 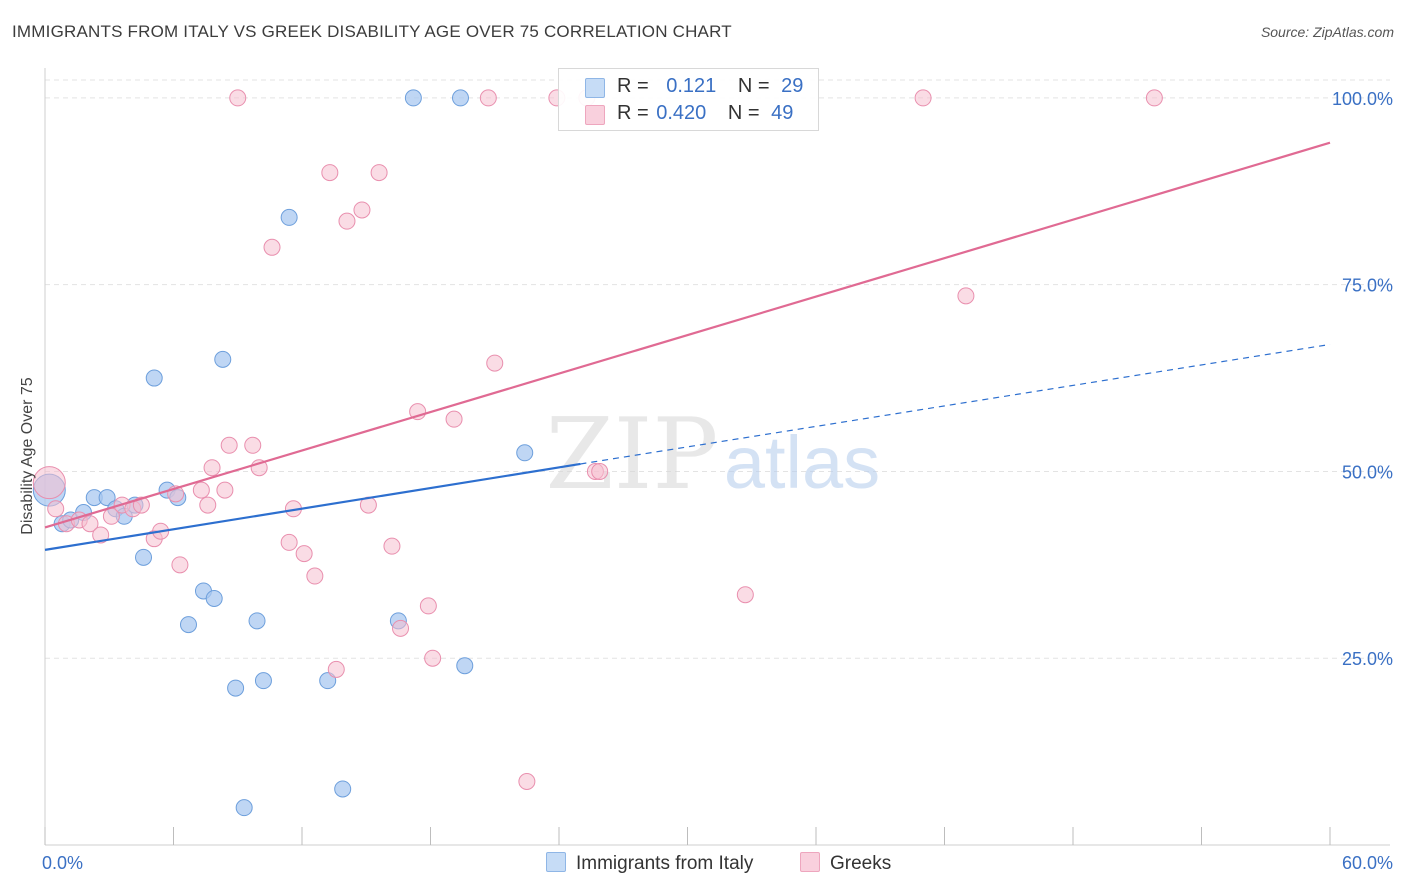 What do you see at coordinates (633, 113) in the screenshot?
I see `legend-greeks-r-label: R =` at bounding box center [633, 113].